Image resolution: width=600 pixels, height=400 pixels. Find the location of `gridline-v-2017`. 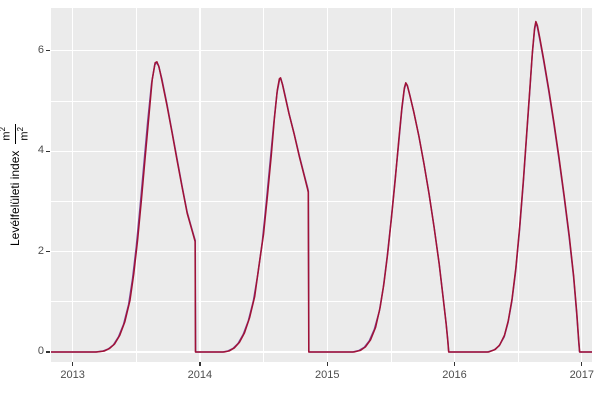

gridline-v-2017 is located at coordinates (582, 185).